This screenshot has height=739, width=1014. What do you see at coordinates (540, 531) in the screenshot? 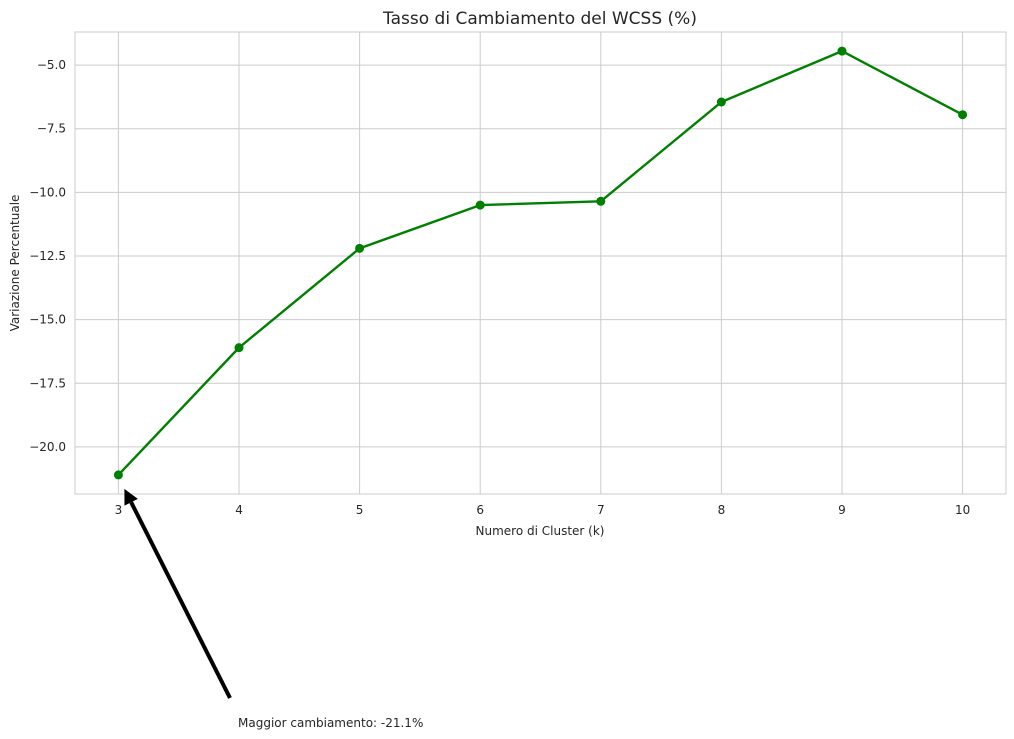
I see `x-axis-label: Numero di Cluster (k)` at bounding box center [540, 531].